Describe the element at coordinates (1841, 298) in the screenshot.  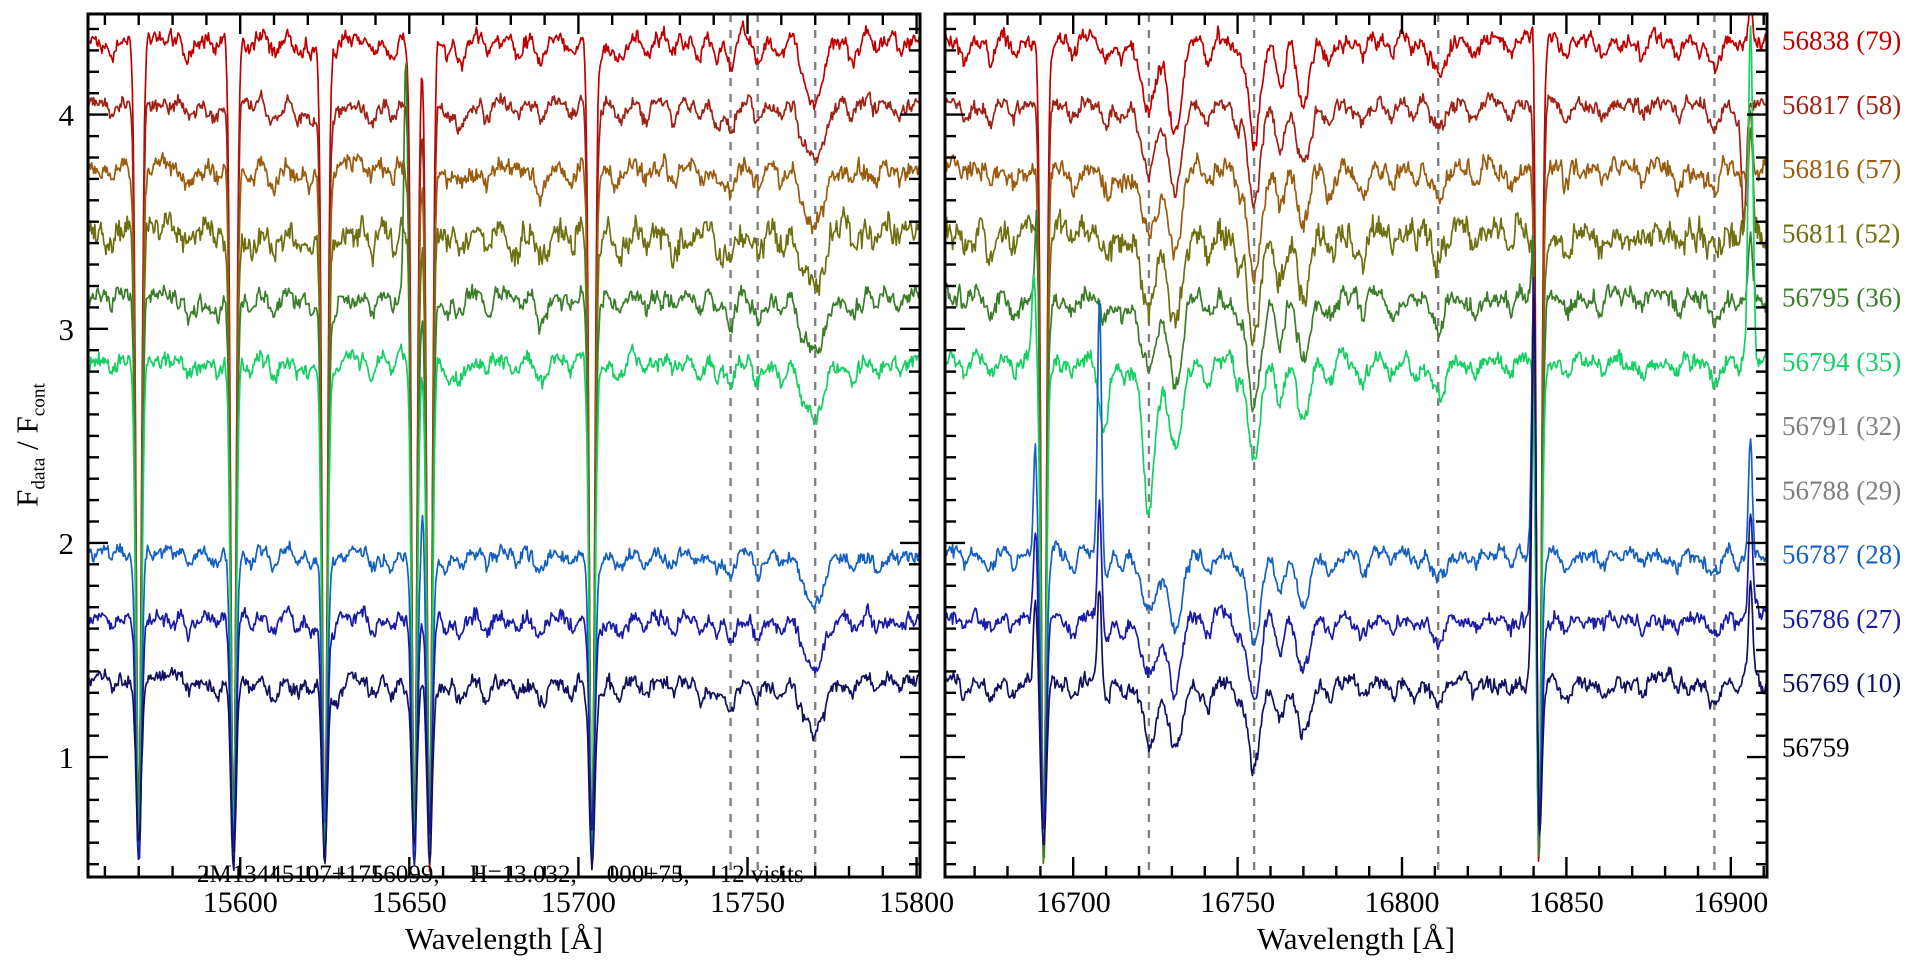
I see `visit-label-56795: 56795 (36)` at that location.